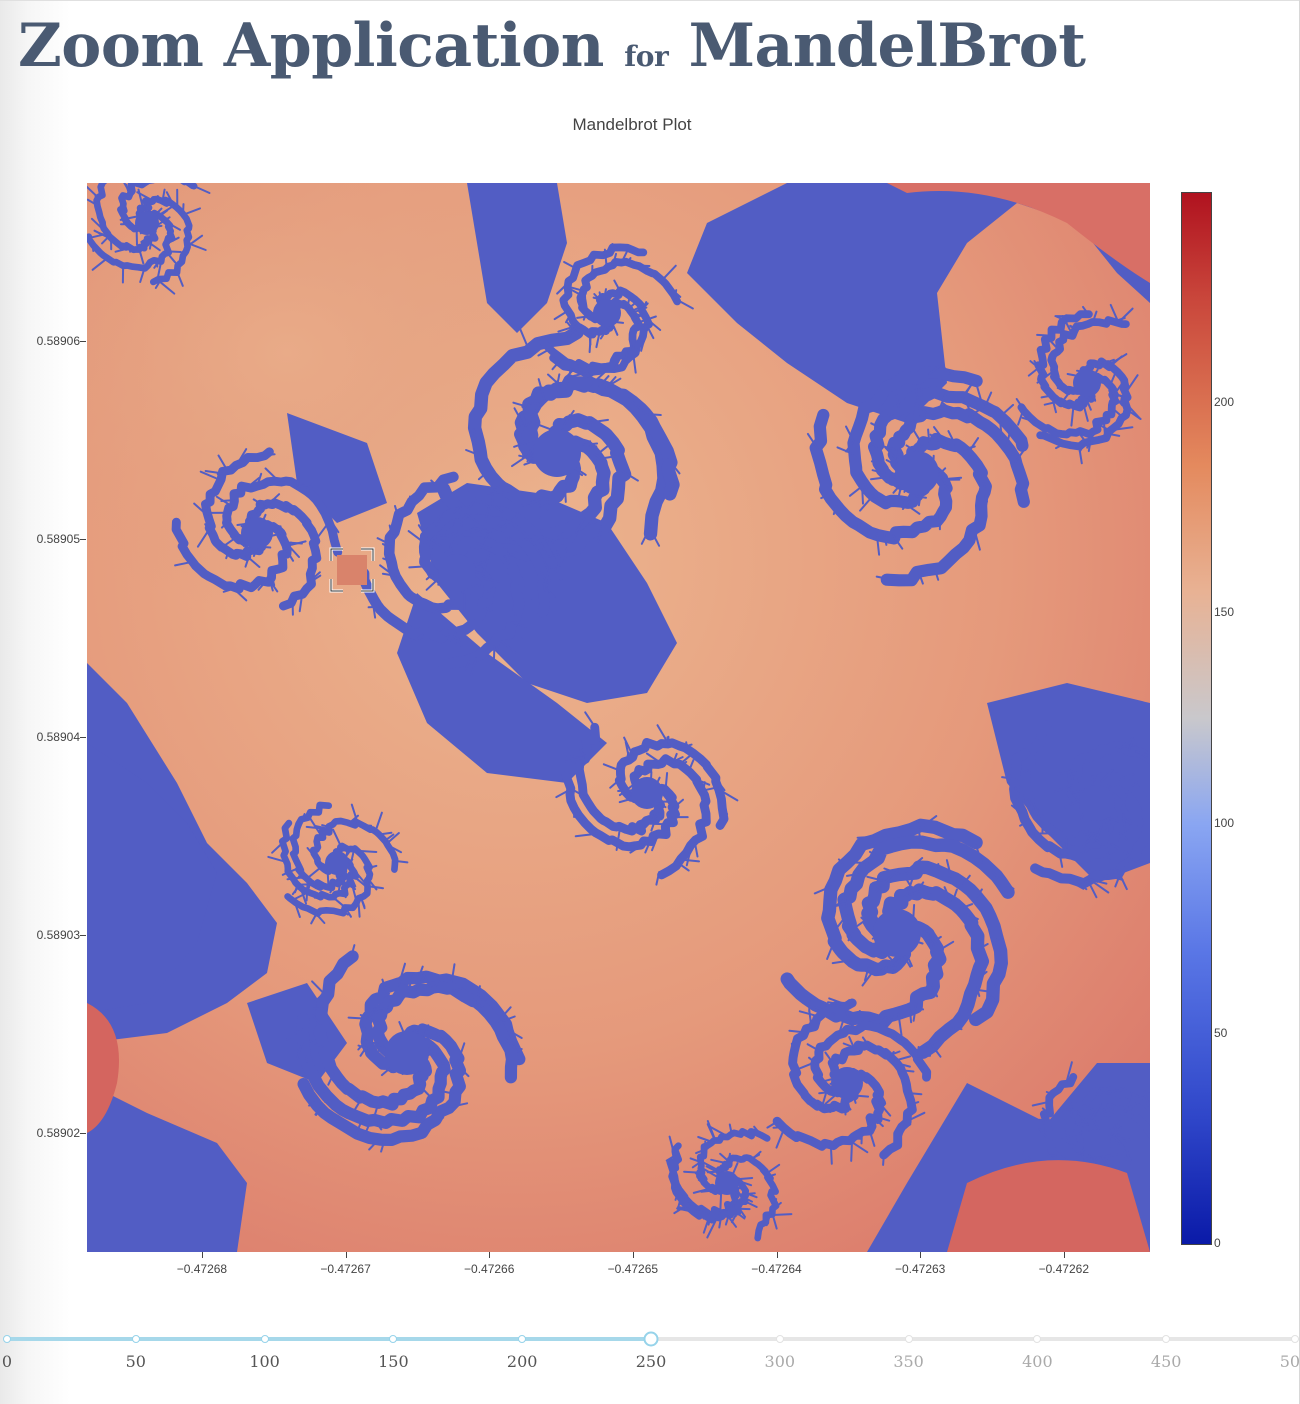 This screenshot has width=1300, height=1404. What do you see at coordinates (887, 46) in the screenshot?
I see `page-title-subject: MandelBrot` at bounding box center [887, 46].